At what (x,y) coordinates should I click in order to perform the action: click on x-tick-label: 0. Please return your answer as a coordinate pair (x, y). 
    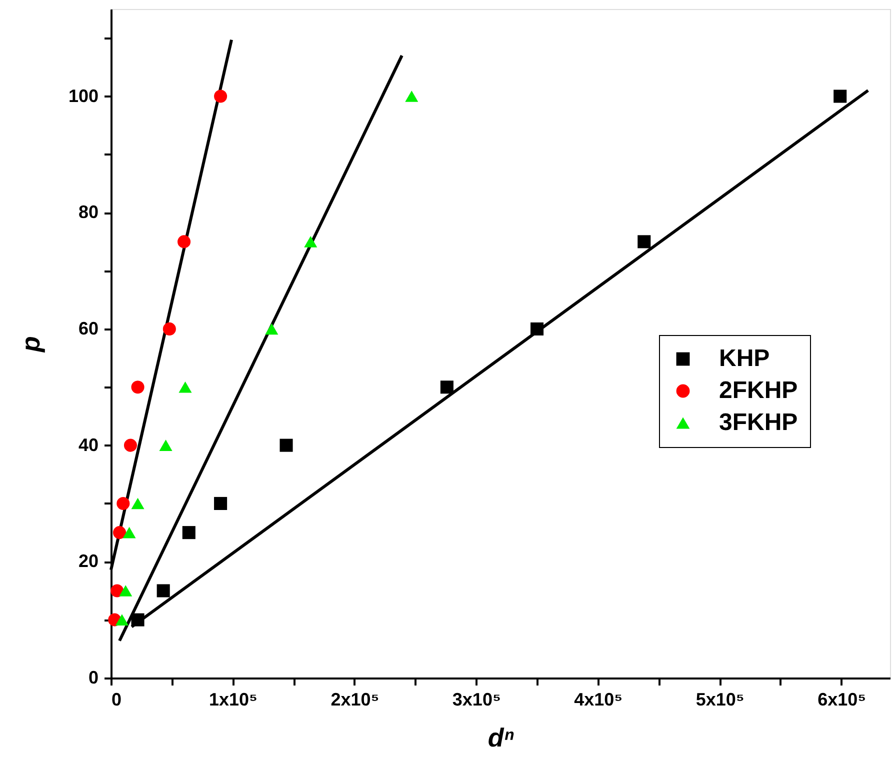
    Looking at the image, I should click on (117, 700).